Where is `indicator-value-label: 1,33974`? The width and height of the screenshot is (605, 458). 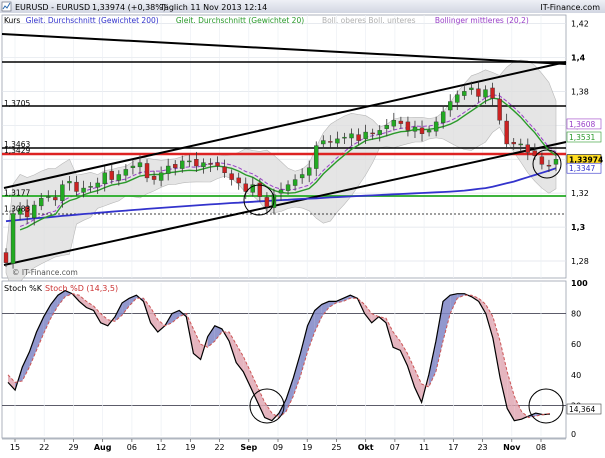 indicator-value-label: 1,33974 is located at coordinates (586, 160).